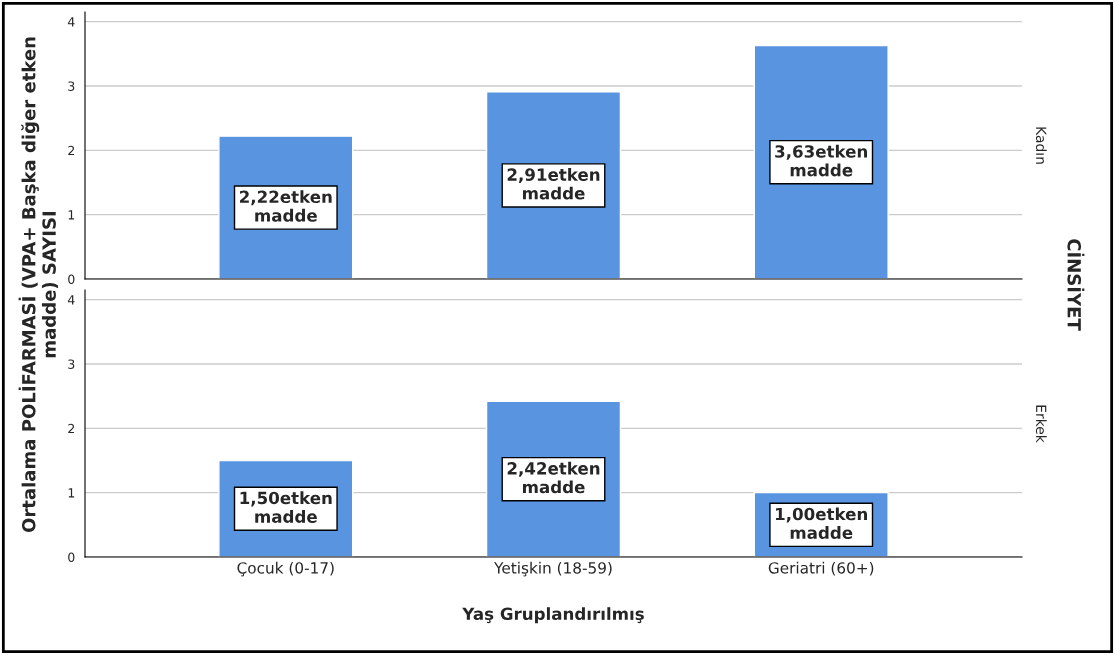  Describe the element at coordinates (1041, 145) in the screenshot. I see `y2-axis-title: Kadın` at that location.